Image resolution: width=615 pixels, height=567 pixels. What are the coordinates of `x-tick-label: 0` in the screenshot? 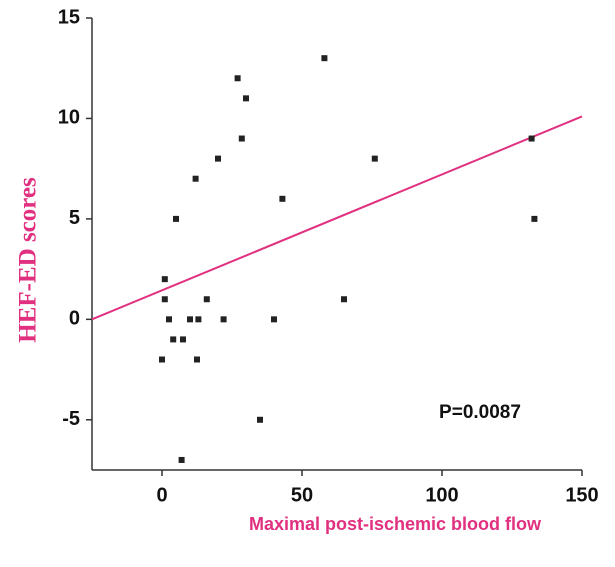 It's located at (161, 495).